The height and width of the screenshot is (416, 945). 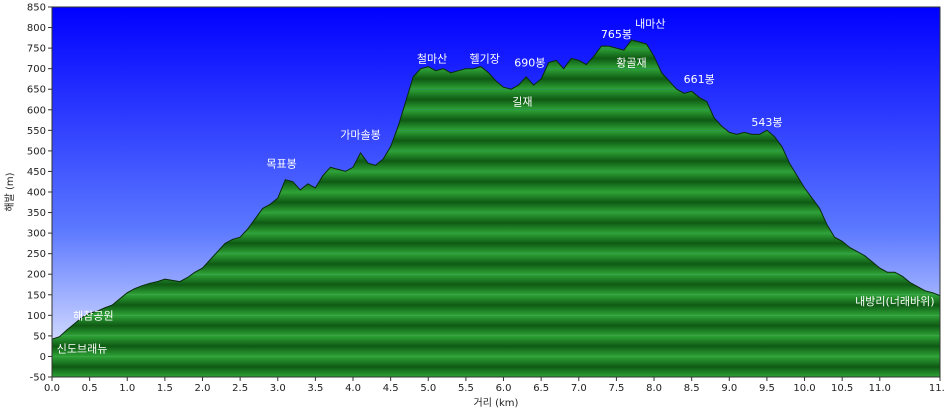 What do you see at coordinates (36, 49) in the screenshot?
I see `y-tick-label: 750` at bounding box center [36, 49].